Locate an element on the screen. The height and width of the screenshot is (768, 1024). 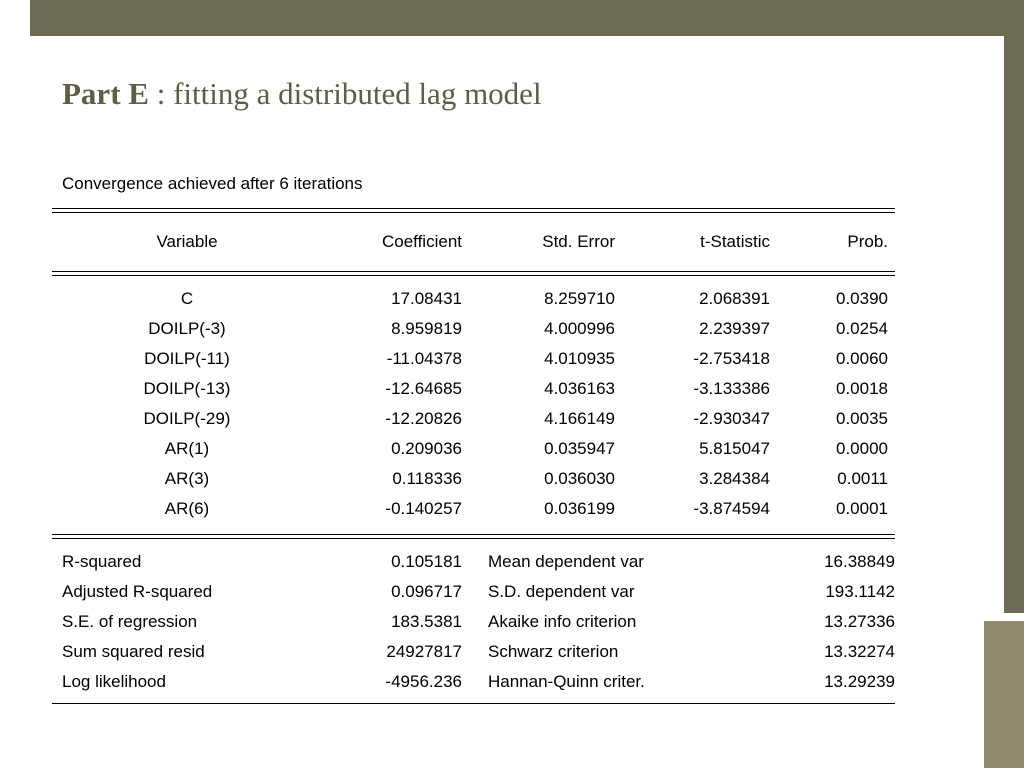
summary-right-label: Hannan-Quinn criter. is located at coordinates (566, 681).